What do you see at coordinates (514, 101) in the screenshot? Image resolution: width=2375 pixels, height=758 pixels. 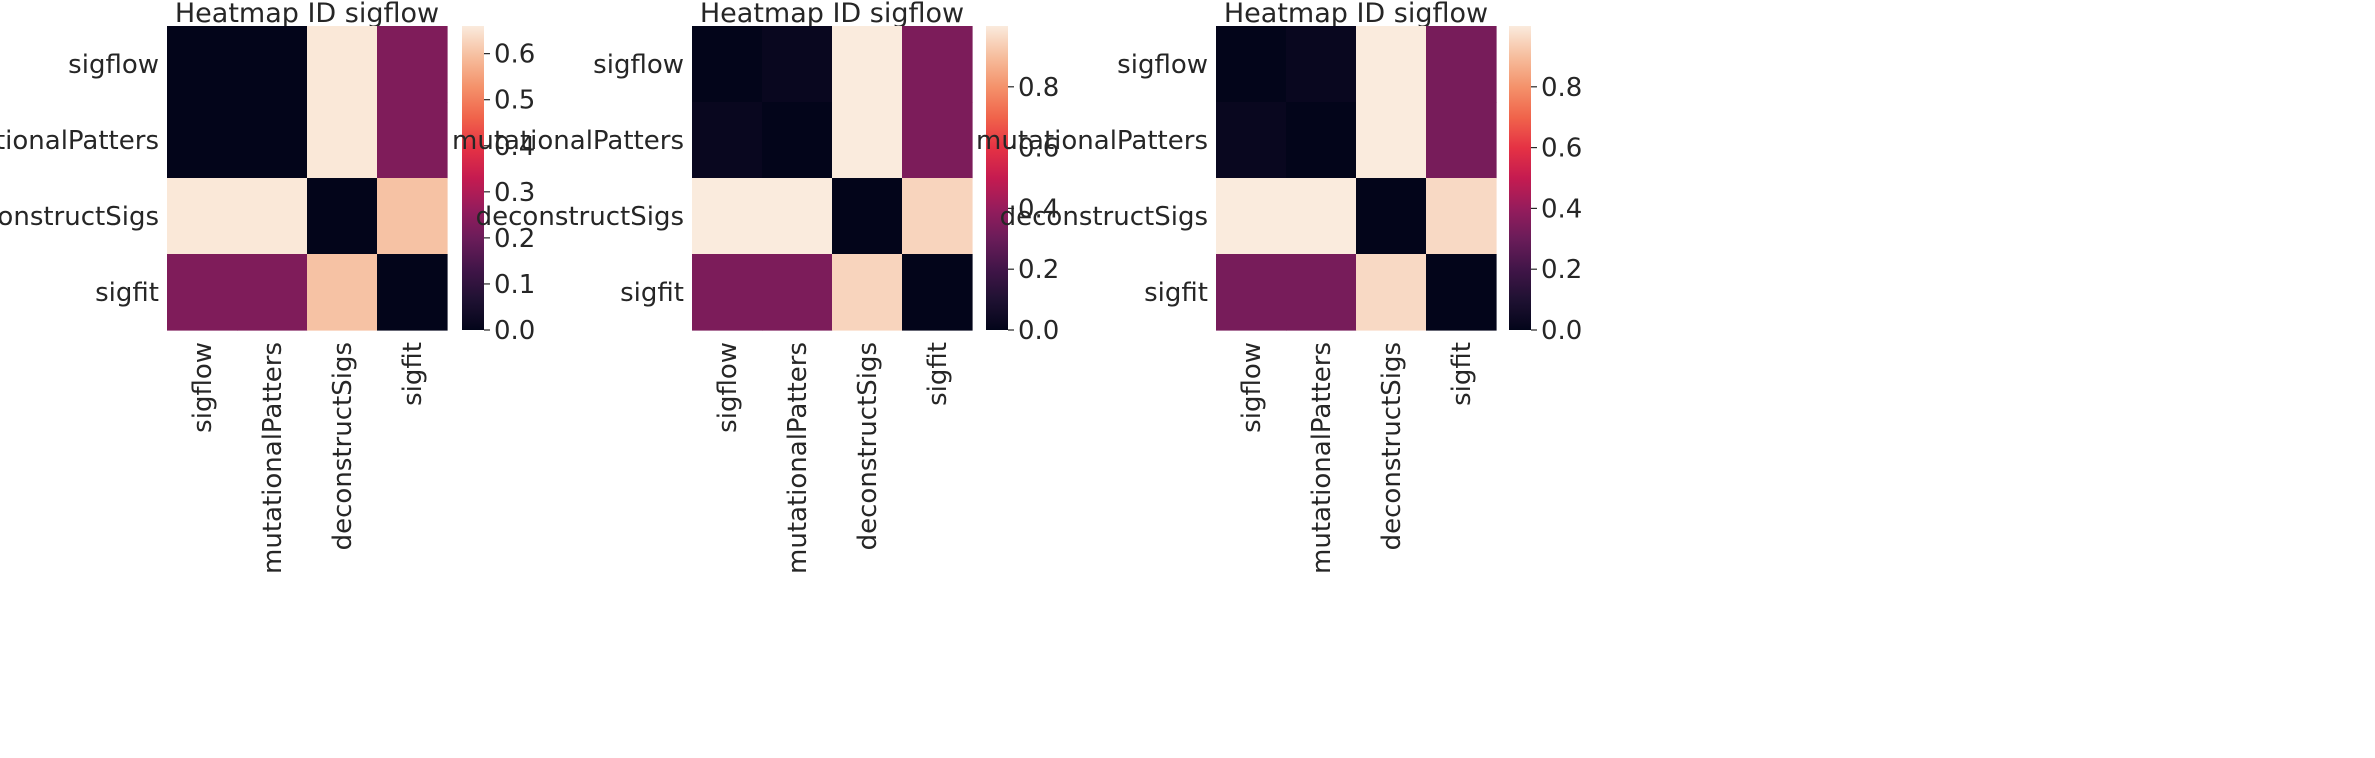 I see `colorbar-tick-label: 0.5` at bounding box center [514, 101].